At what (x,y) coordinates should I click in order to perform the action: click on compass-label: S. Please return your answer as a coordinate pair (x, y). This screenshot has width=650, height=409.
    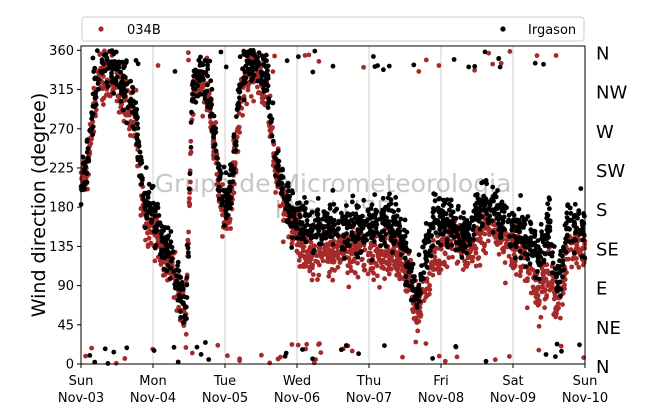
    Looking at the image, I should click on (601, 210).